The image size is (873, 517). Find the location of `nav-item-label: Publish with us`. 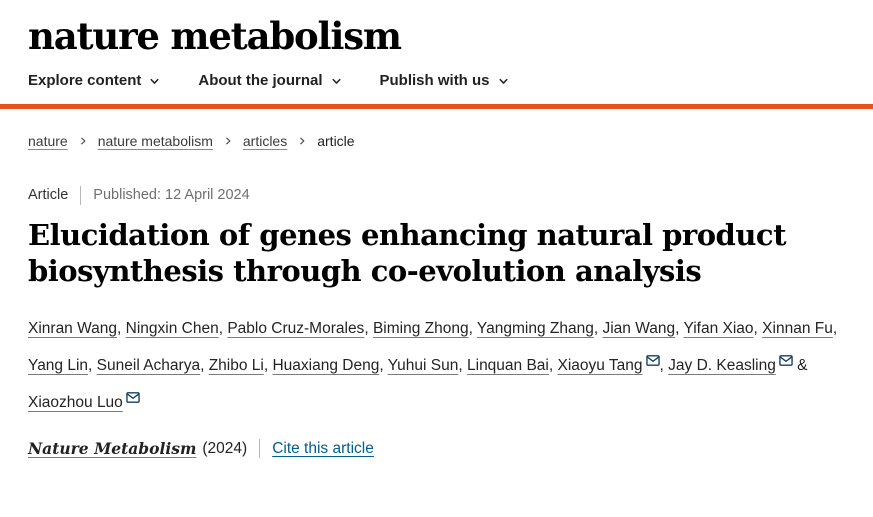

nav-item-label: Publish with us is located at coordinates (434, 80).